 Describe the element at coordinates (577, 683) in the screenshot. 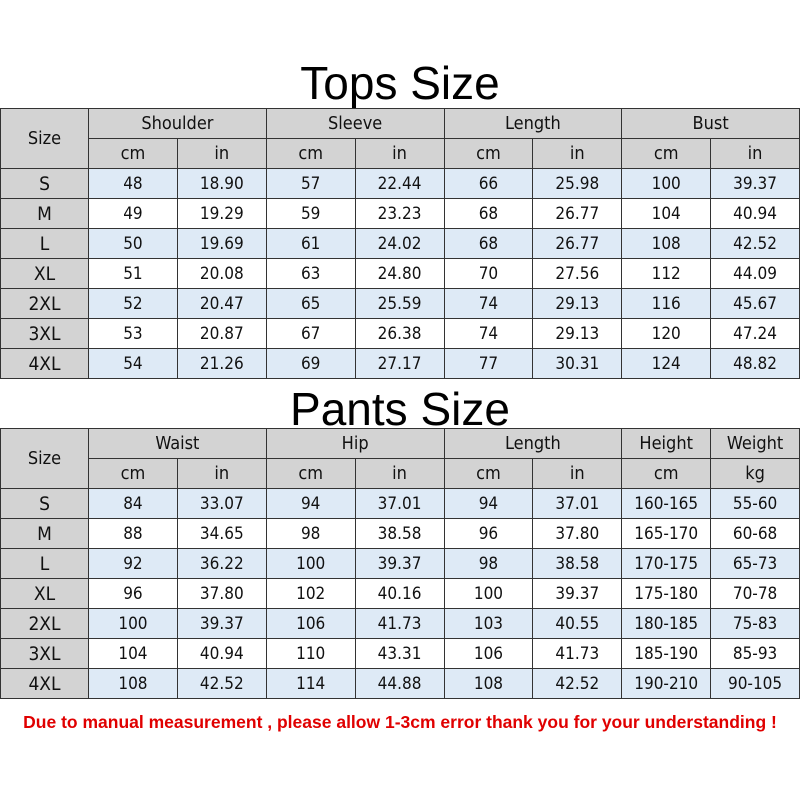

I see `value-cell: 42.52` at that location.